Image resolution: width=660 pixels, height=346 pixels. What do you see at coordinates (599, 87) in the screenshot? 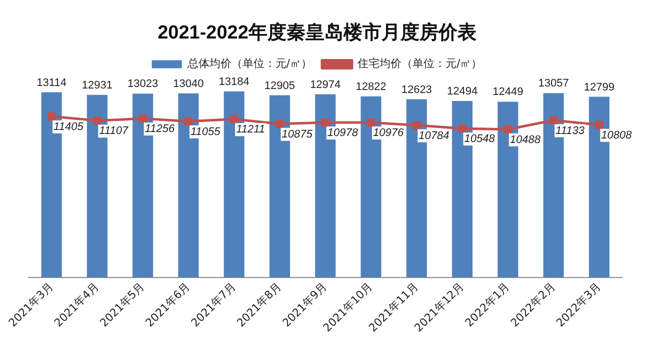
I see `data-label: 12799` at bounding box center [599, 87].